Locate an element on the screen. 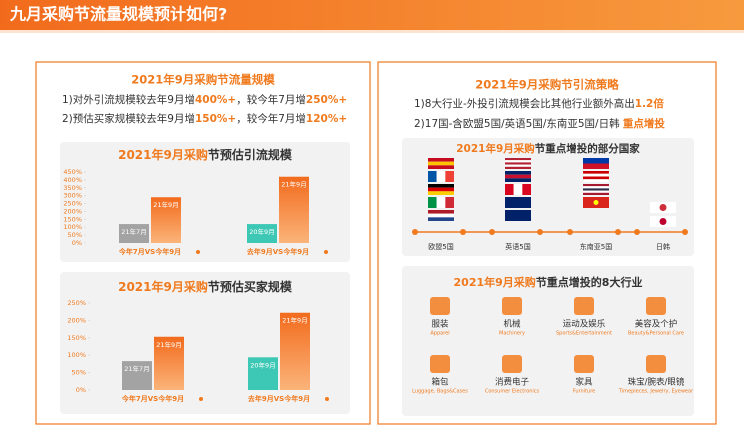  text-part: 重点增投 is located at coordinates (644, 123).